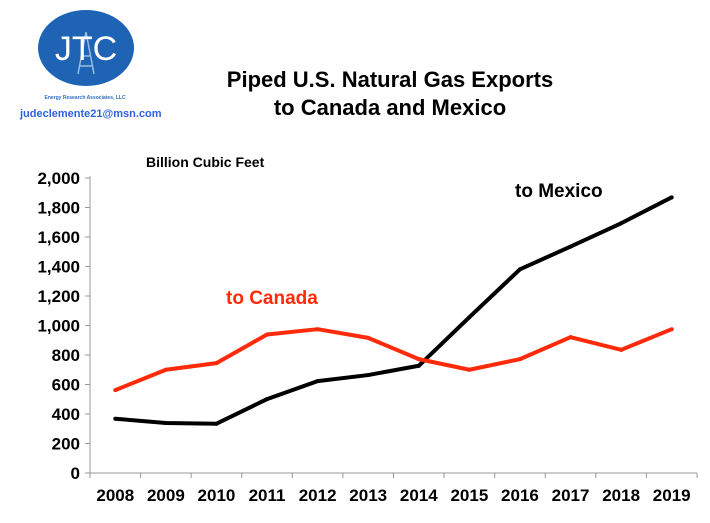 The height and width of the screenshot is (523, 710). Describe the element at coordinates (166, 495) in the screenshot. I see `x-tick-label: 2009` at that location.